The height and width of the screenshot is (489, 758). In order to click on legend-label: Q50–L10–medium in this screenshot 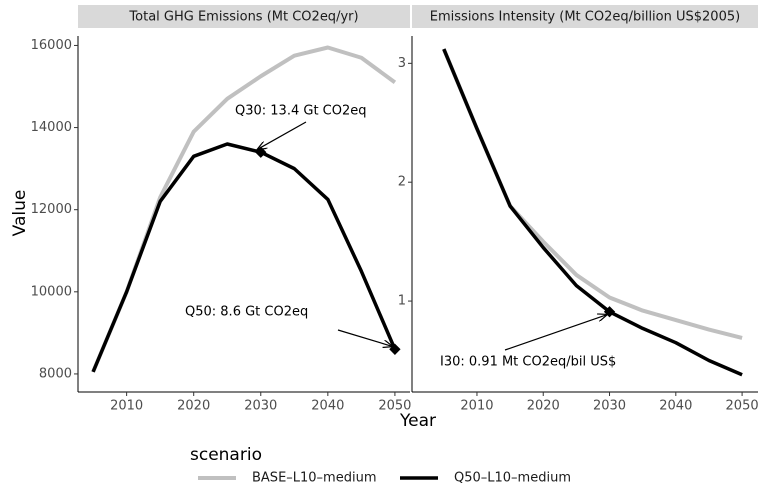, I will do `click(512, 478)`.